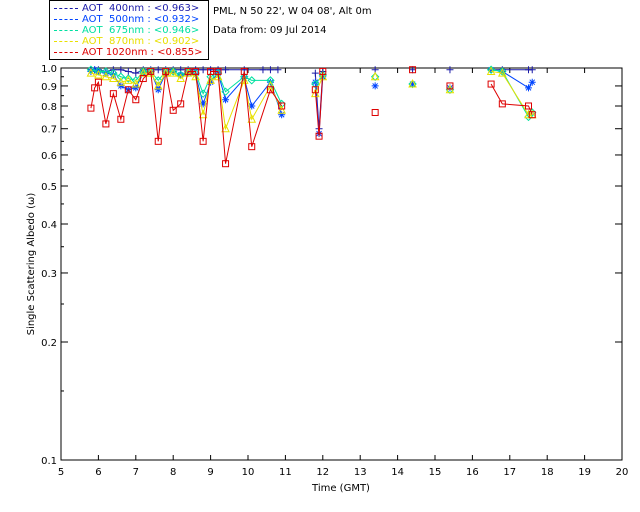 This screenshot has width=640, height=512. I want to click on legend-item-675nm: AOT 675nm : <0.946>, so click(129, 30).